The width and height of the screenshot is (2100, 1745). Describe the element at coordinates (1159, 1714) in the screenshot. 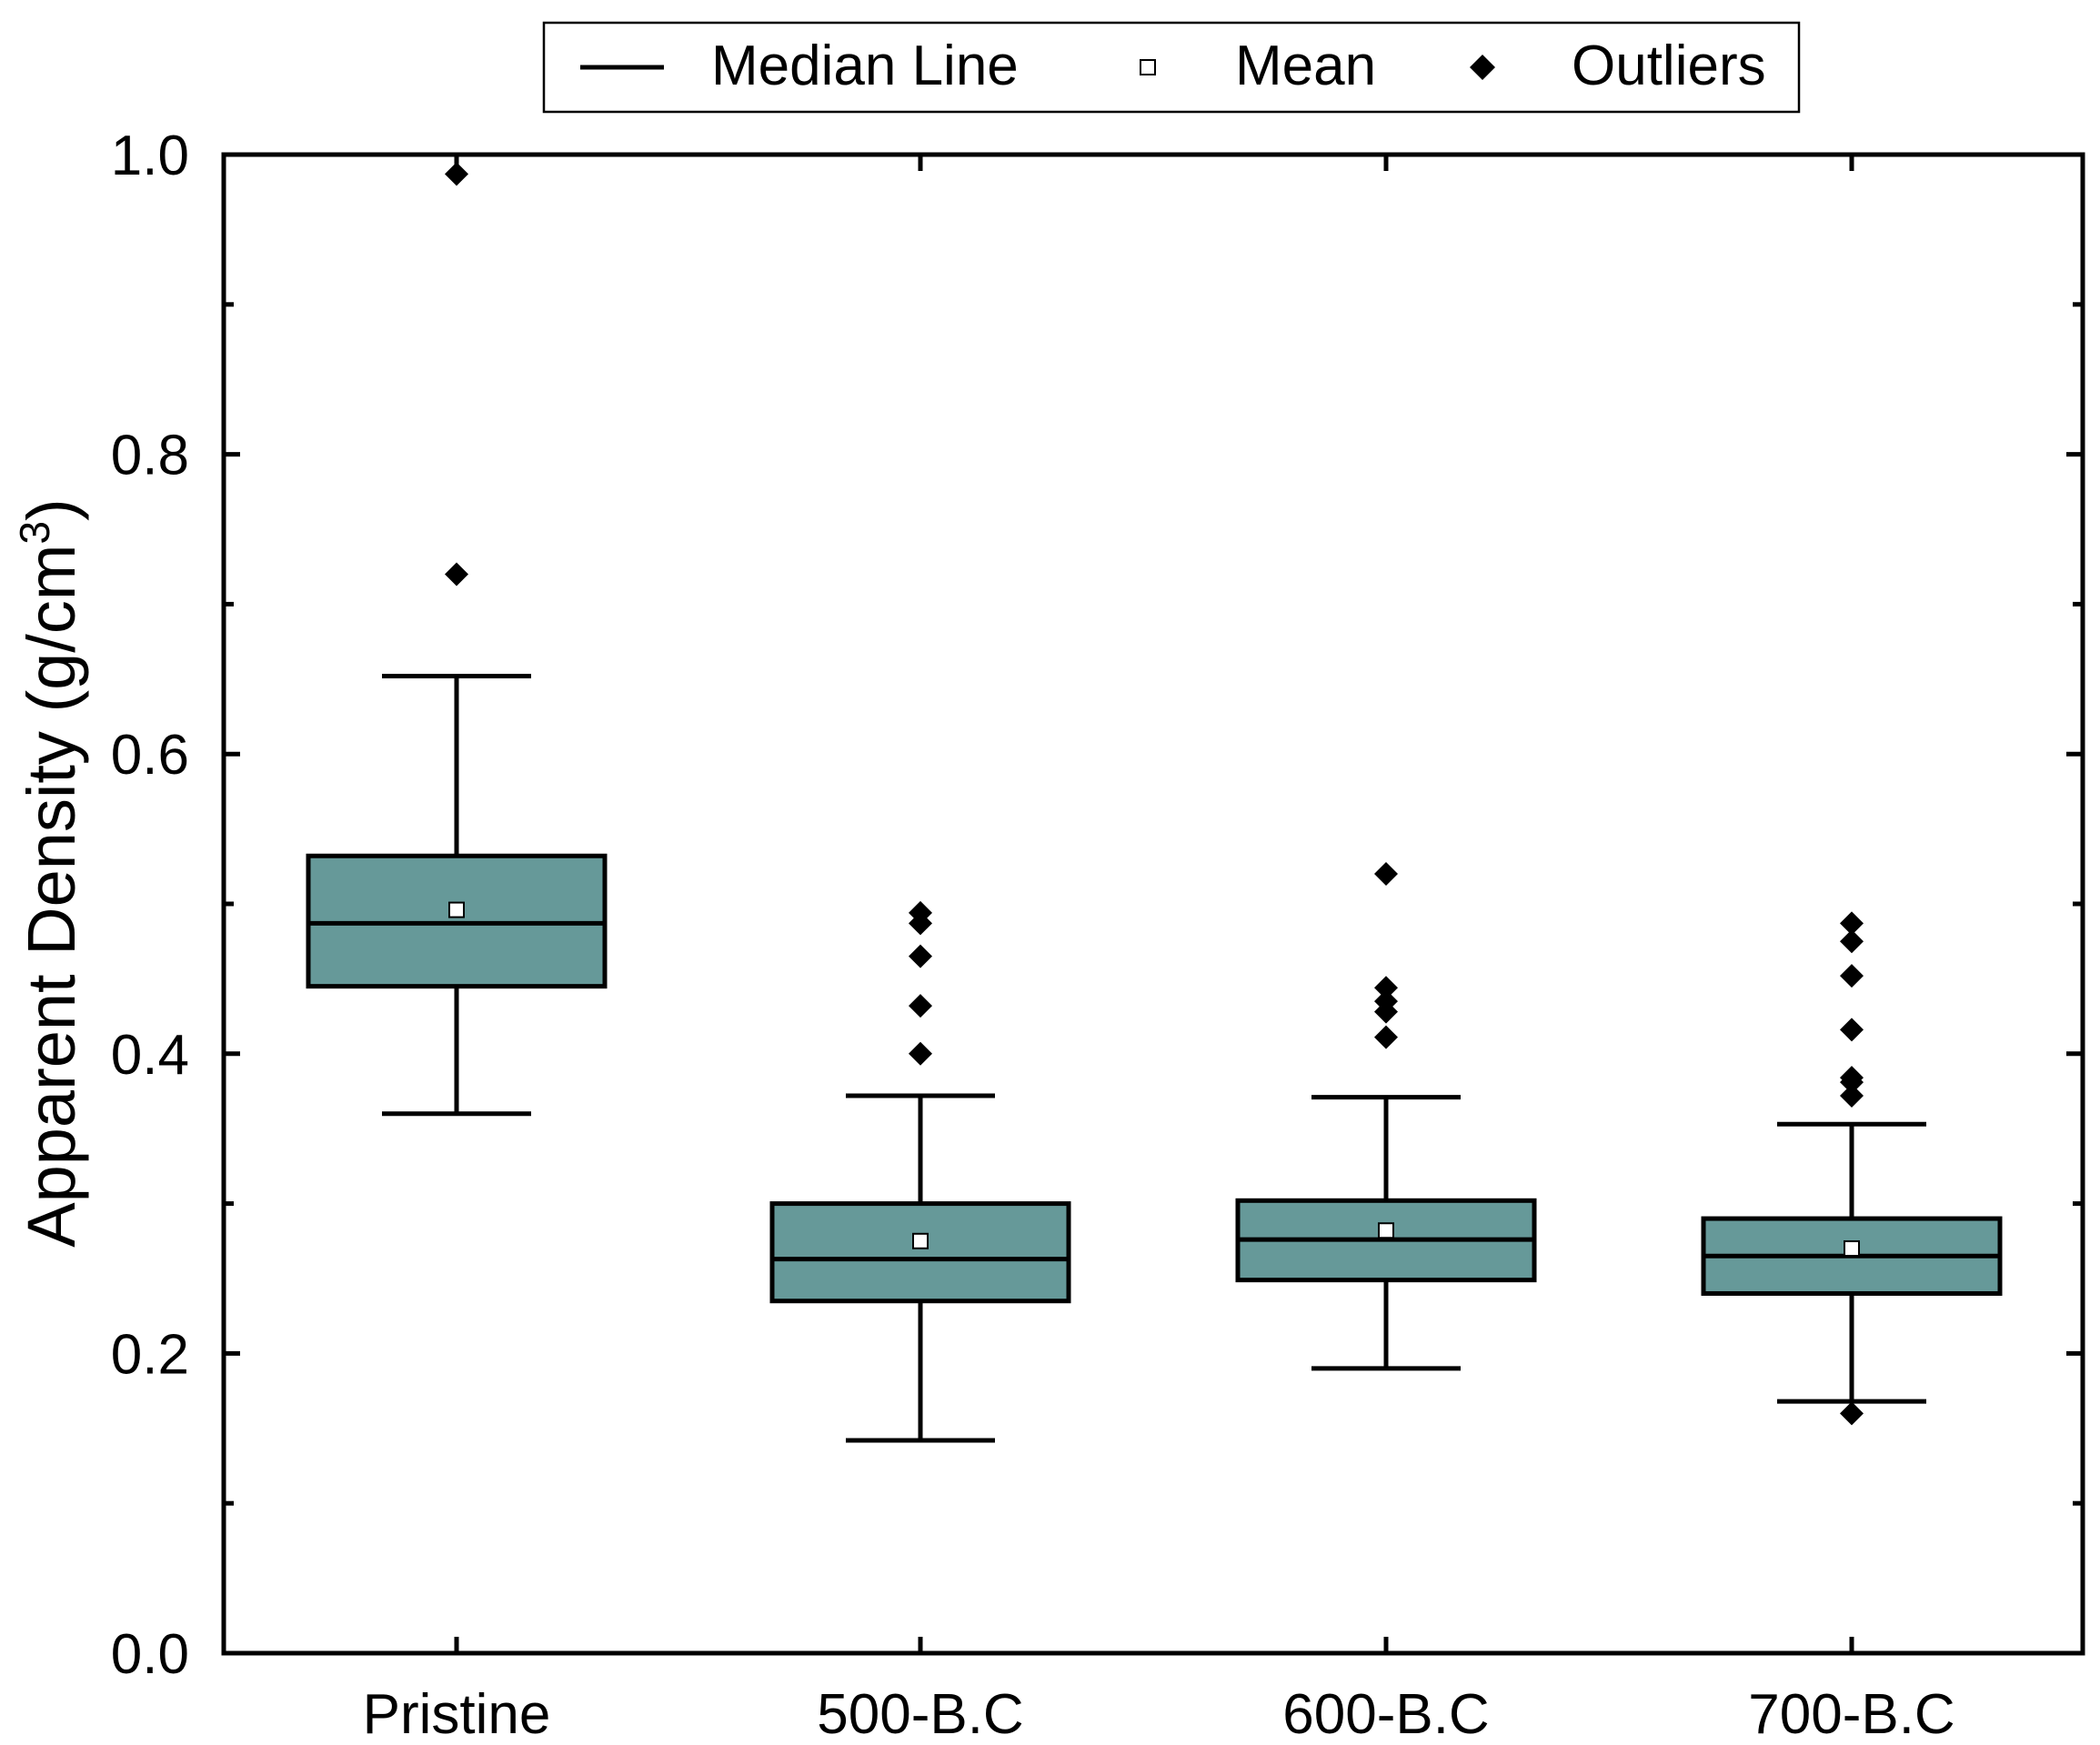

I see `x-tick-labels: Pristine 500-B.C 600-B.C 700-B.C` at that location.